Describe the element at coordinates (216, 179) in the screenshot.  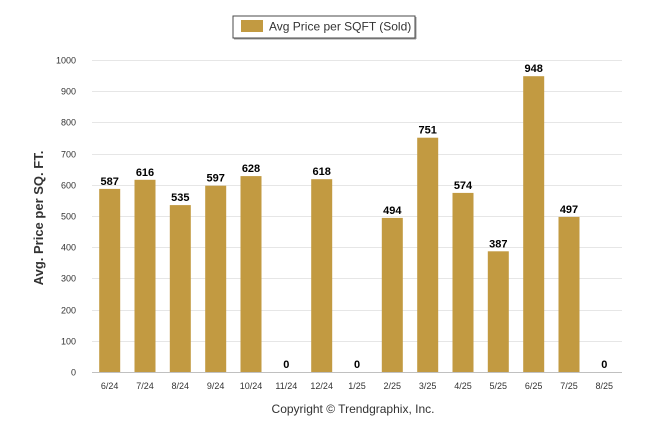
I see `bar-value-label: 597` at that location.